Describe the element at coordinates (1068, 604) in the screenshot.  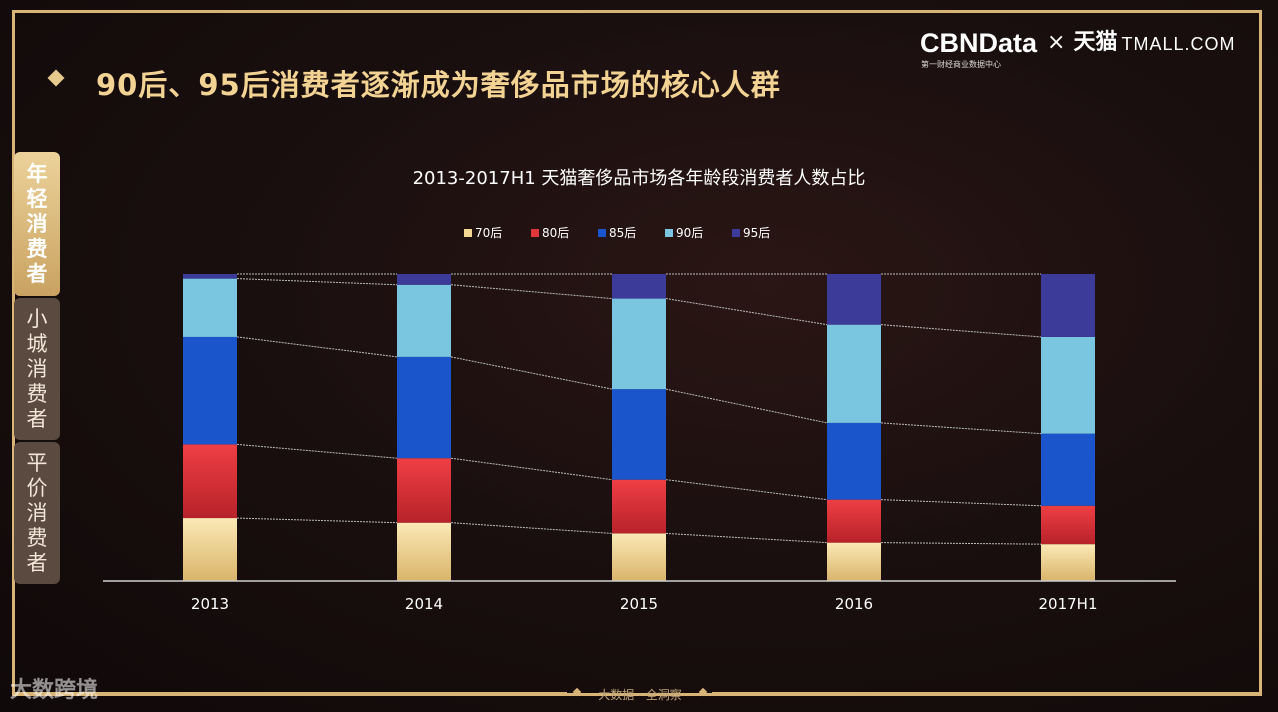
I see `x-tick-label: 2017H1` at that location.